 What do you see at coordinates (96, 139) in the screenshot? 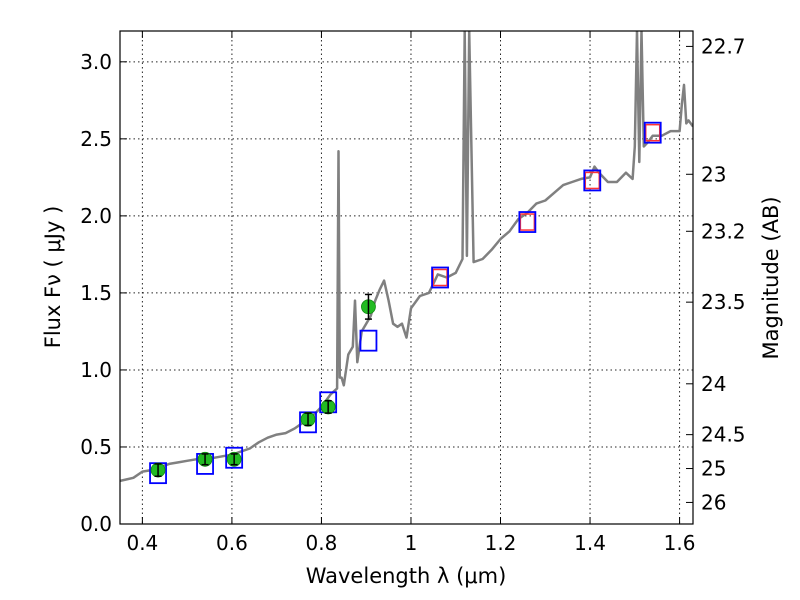
I see `y-tick-label: 2.5` at bounding box center [96, 139].